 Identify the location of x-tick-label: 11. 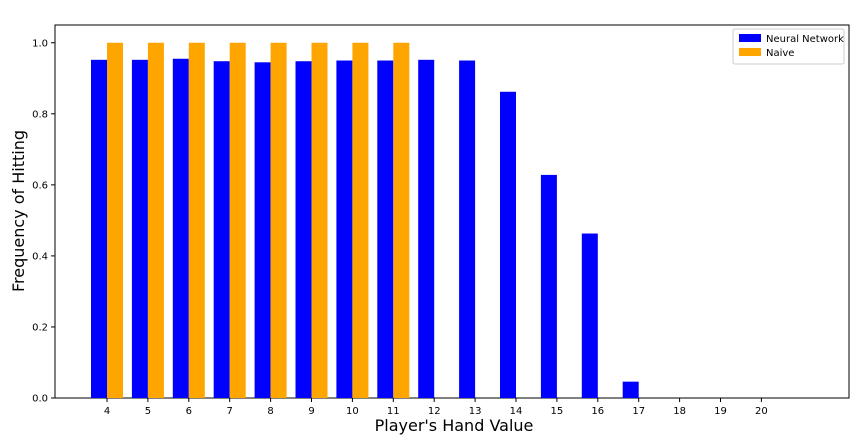
(393, 411).